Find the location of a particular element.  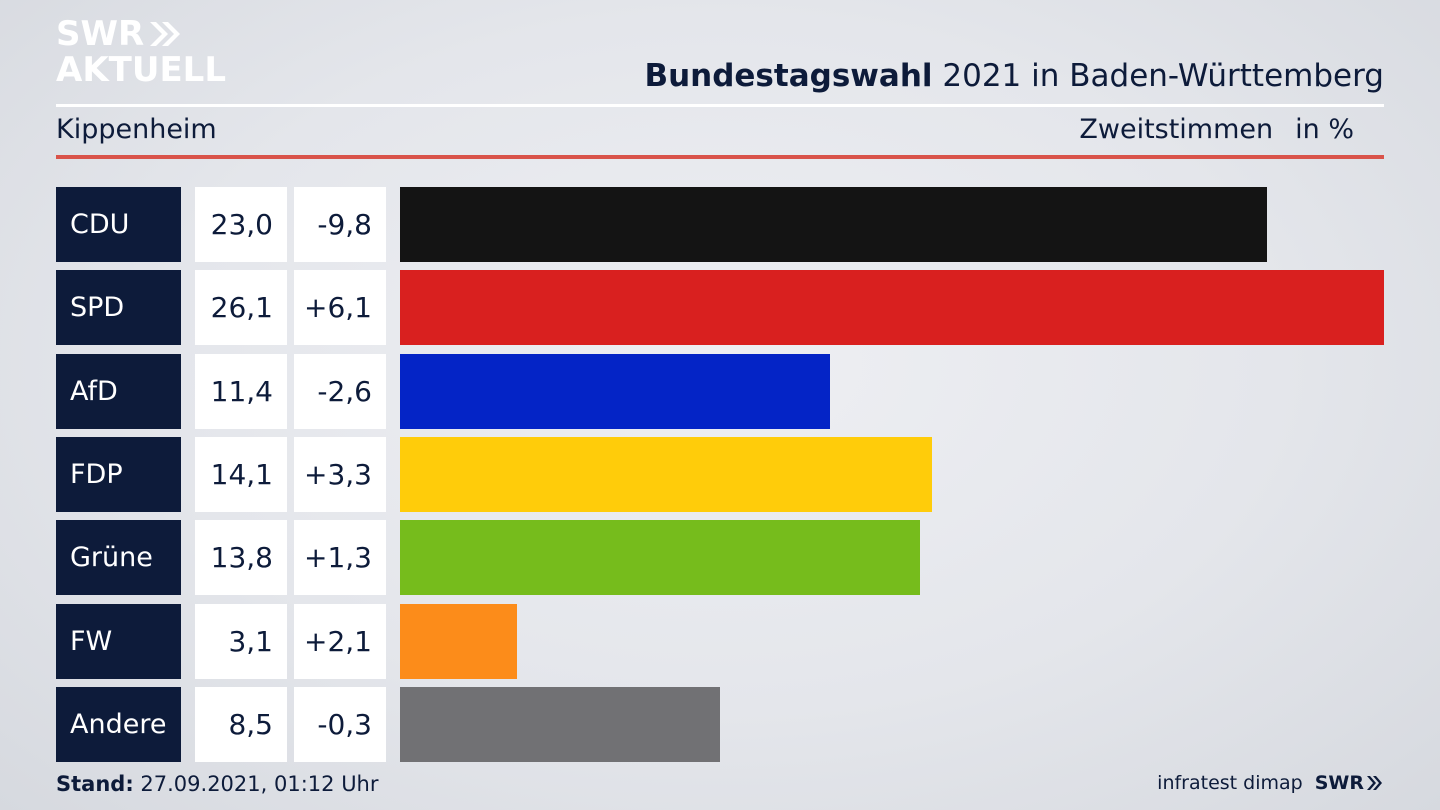

stand-value: 27.09.2021, 01:12 Uhr is located at coordinates (259, 784).